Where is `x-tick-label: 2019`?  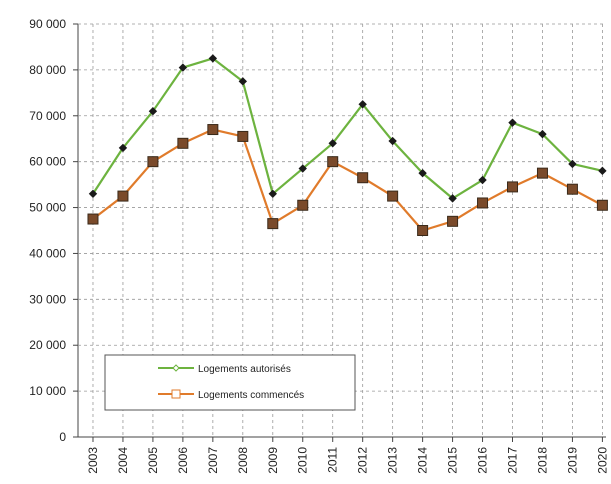 x-tick-label: 2019 is located at coordinates (572, 460).